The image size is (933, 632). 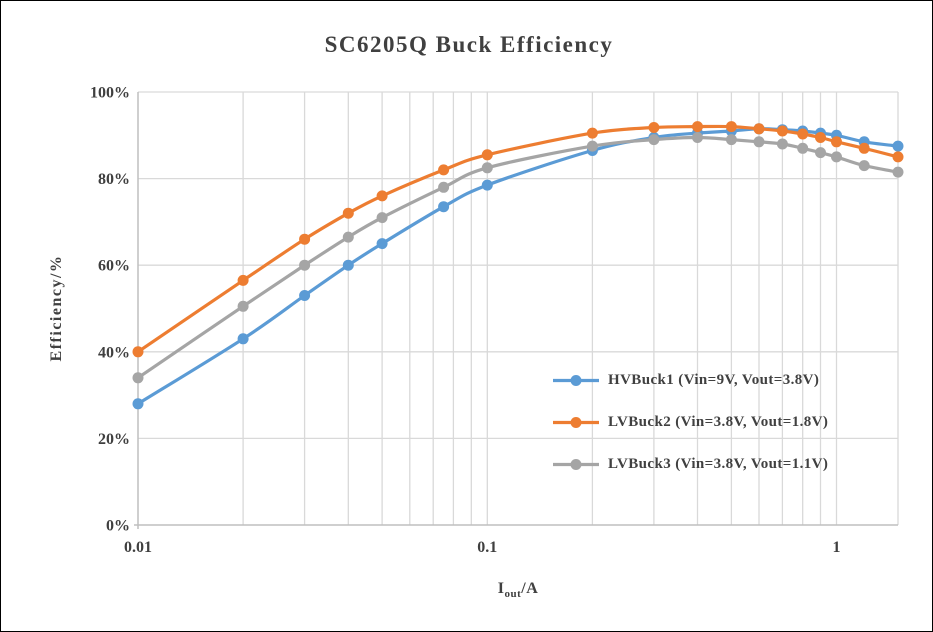 I want to click on y-tick-label: 60%, so click(x=114, y=266).